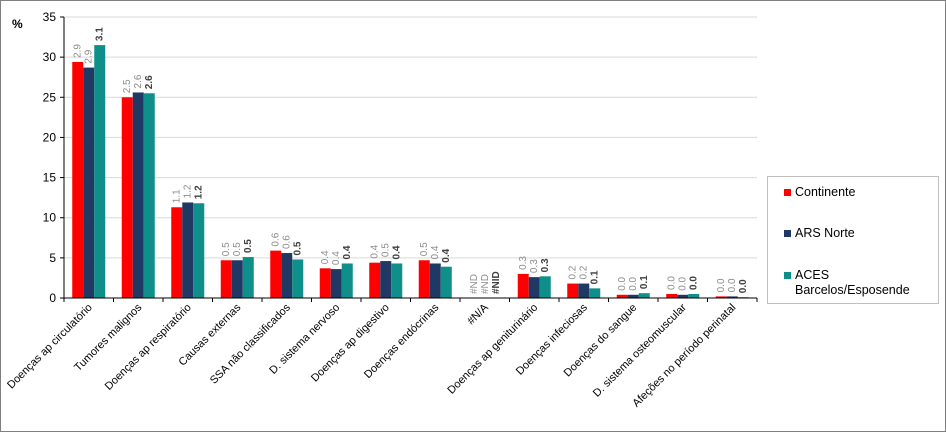 Image resolution: width=946 pixels, height=432 pixels. I want to click on legend-label-aces-line1: ACES, so click(812, 275).